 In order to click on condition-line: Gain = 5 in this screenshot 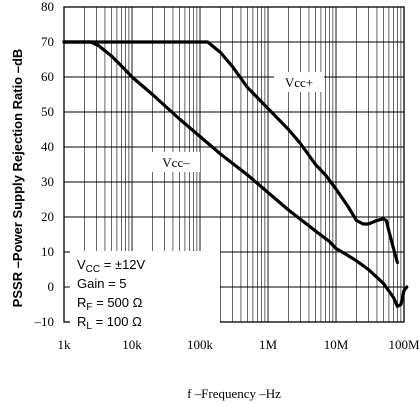, I will do `click(102, 283)`.